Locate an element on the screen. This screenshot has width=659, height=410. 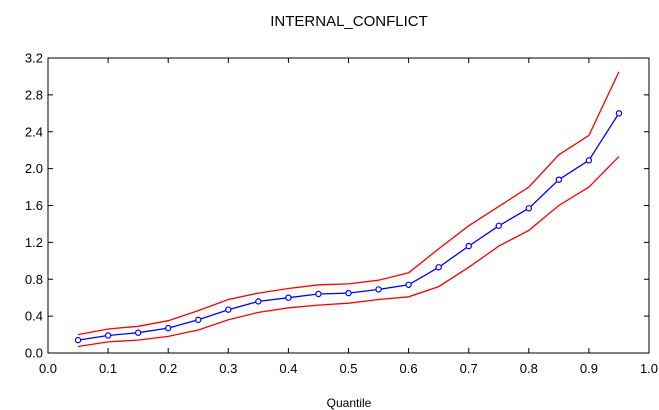
y-tick-label: 0.8 is located at coordinates (34, 279).